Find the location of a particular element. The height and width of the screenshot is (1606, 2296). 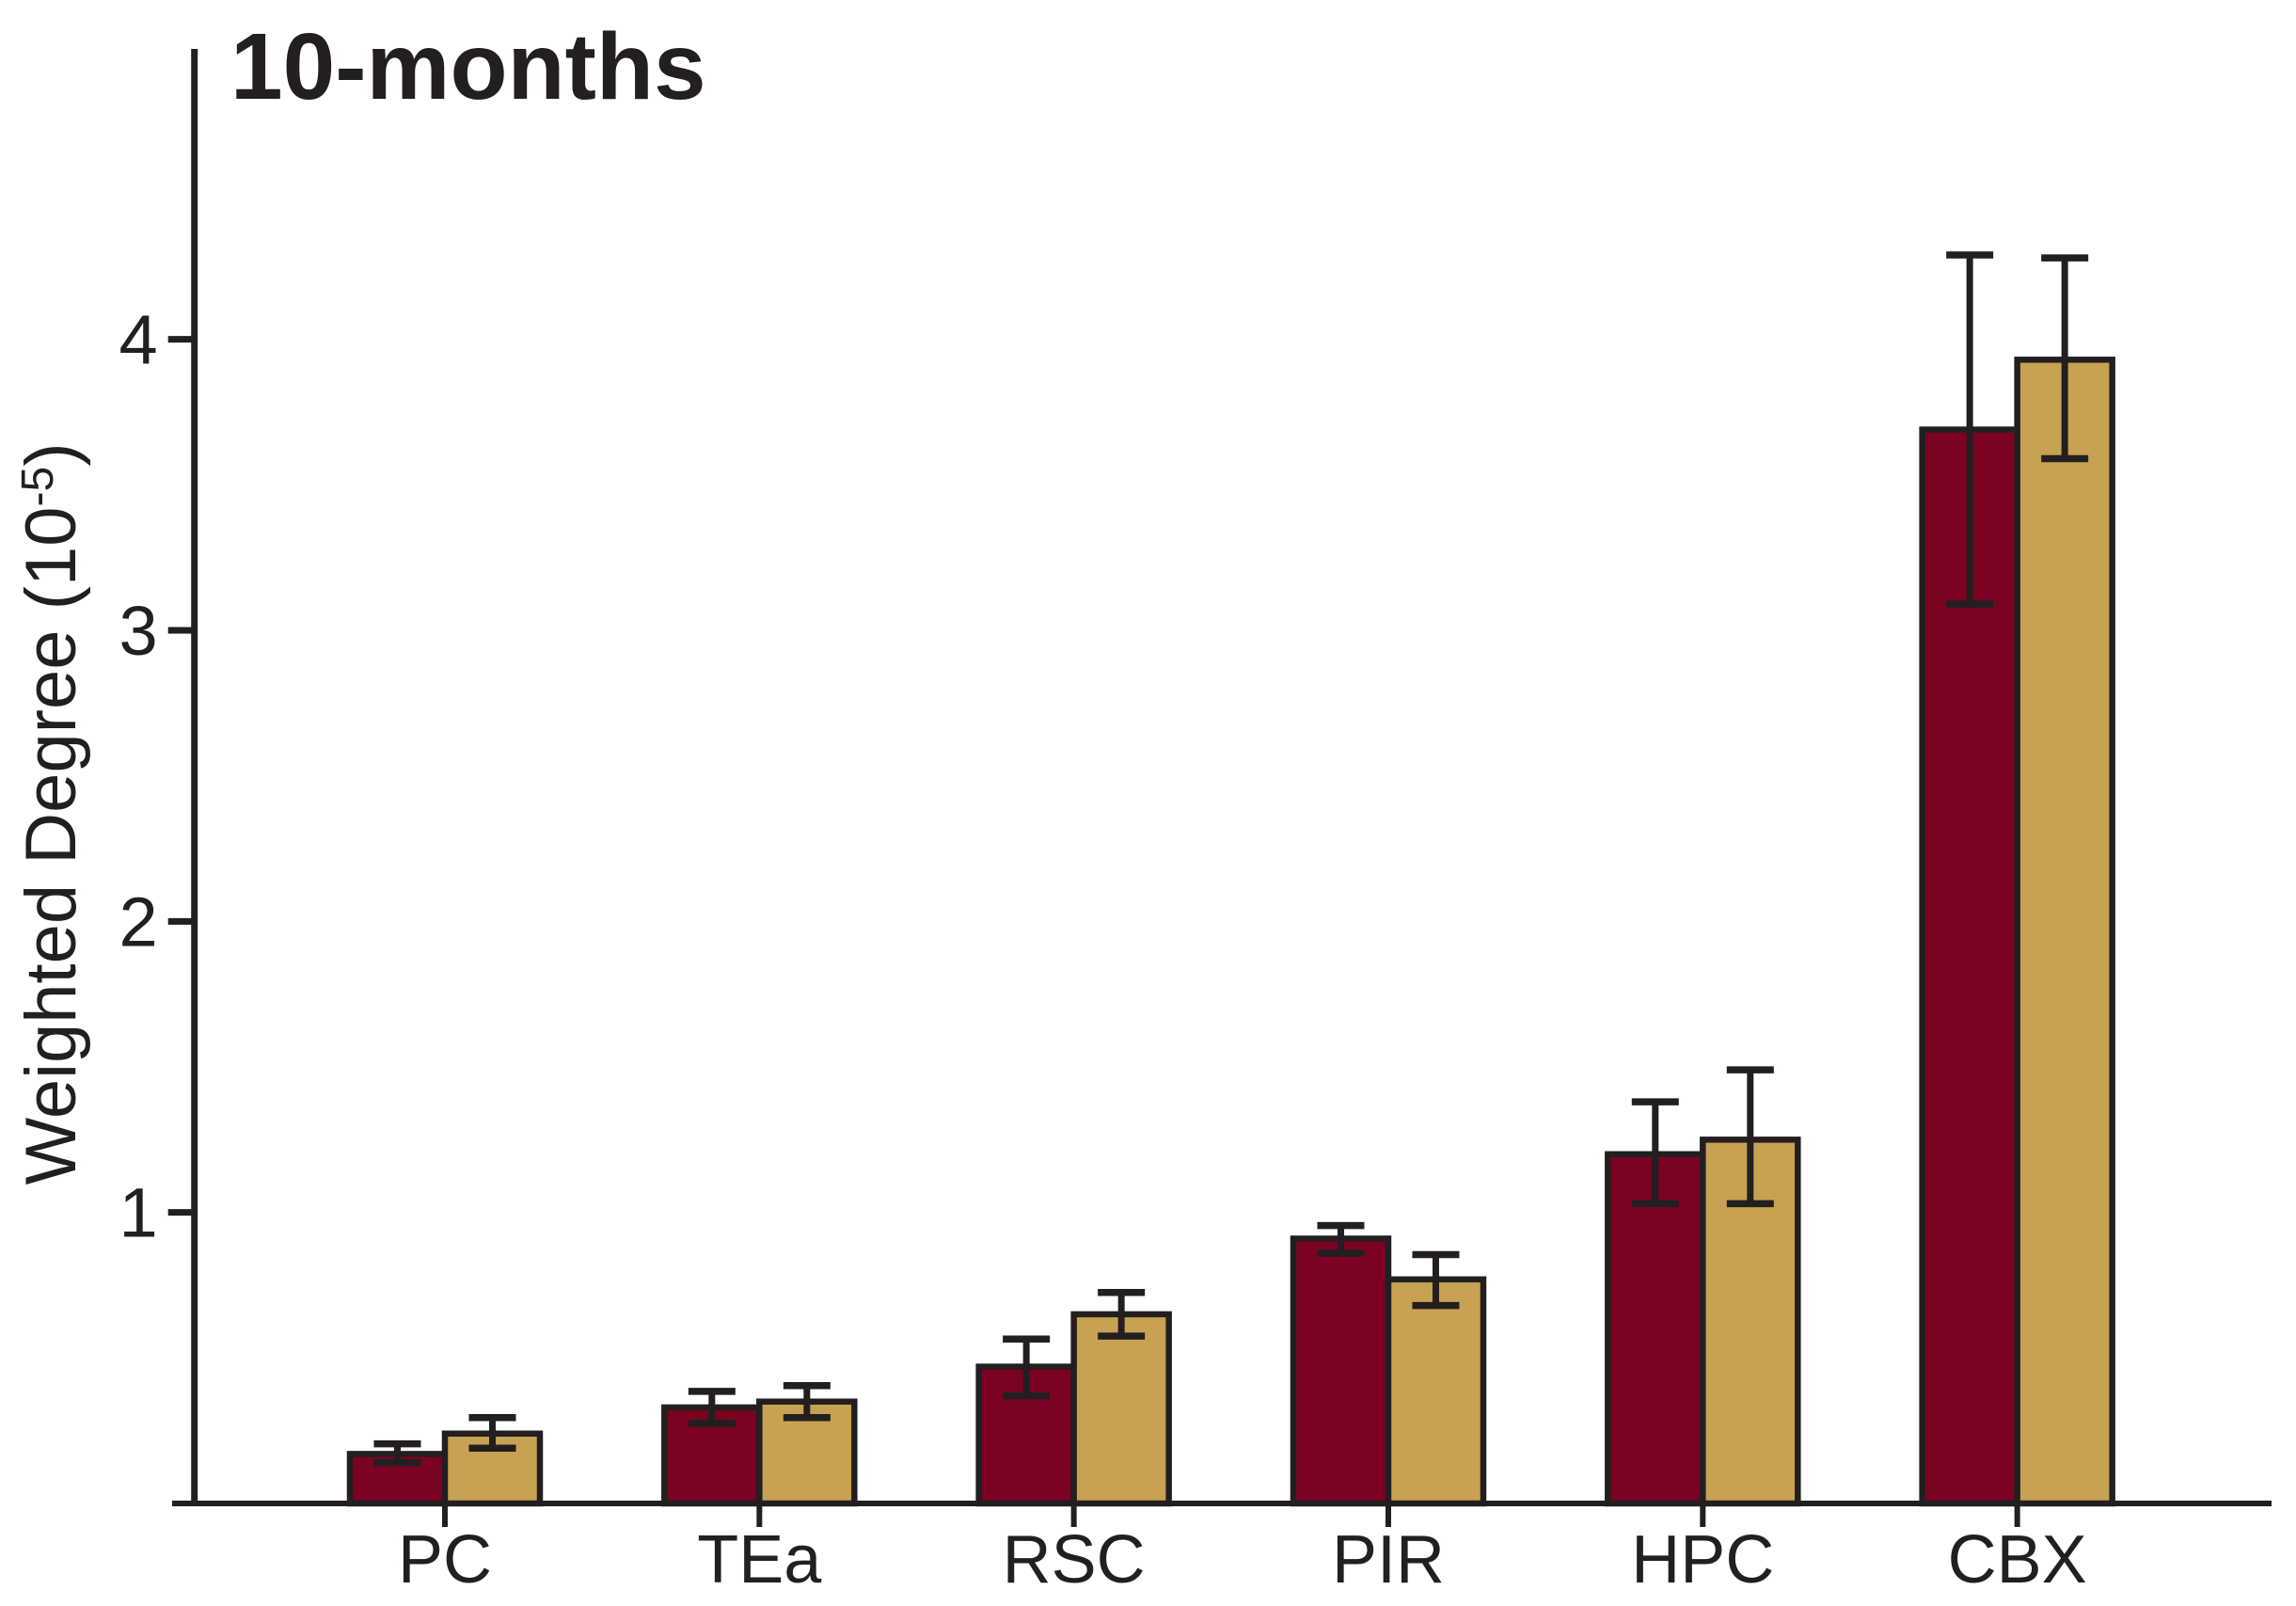

bar-tan-RSC is located at coordinates (1121, 1409).